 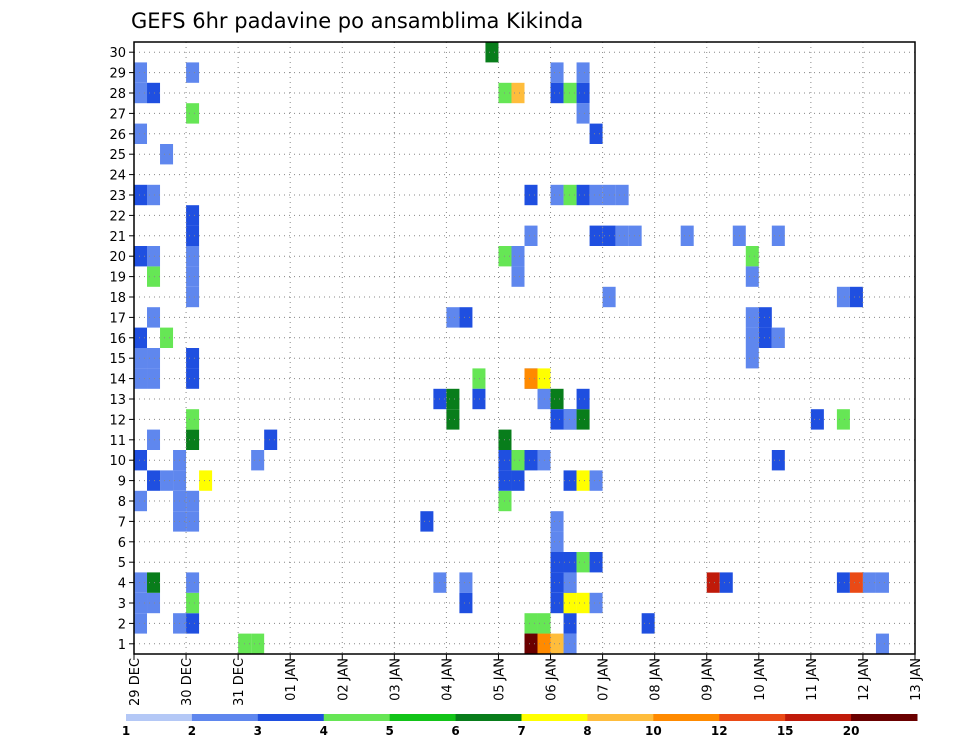 I want to click on y-tick-label: 22, so click(x=117, y=216).